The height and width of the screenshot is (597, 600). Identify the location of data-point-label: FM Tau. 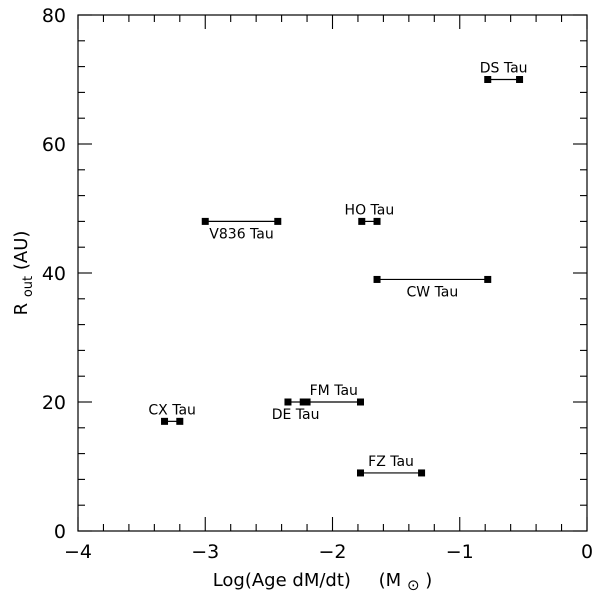
(334, 391).